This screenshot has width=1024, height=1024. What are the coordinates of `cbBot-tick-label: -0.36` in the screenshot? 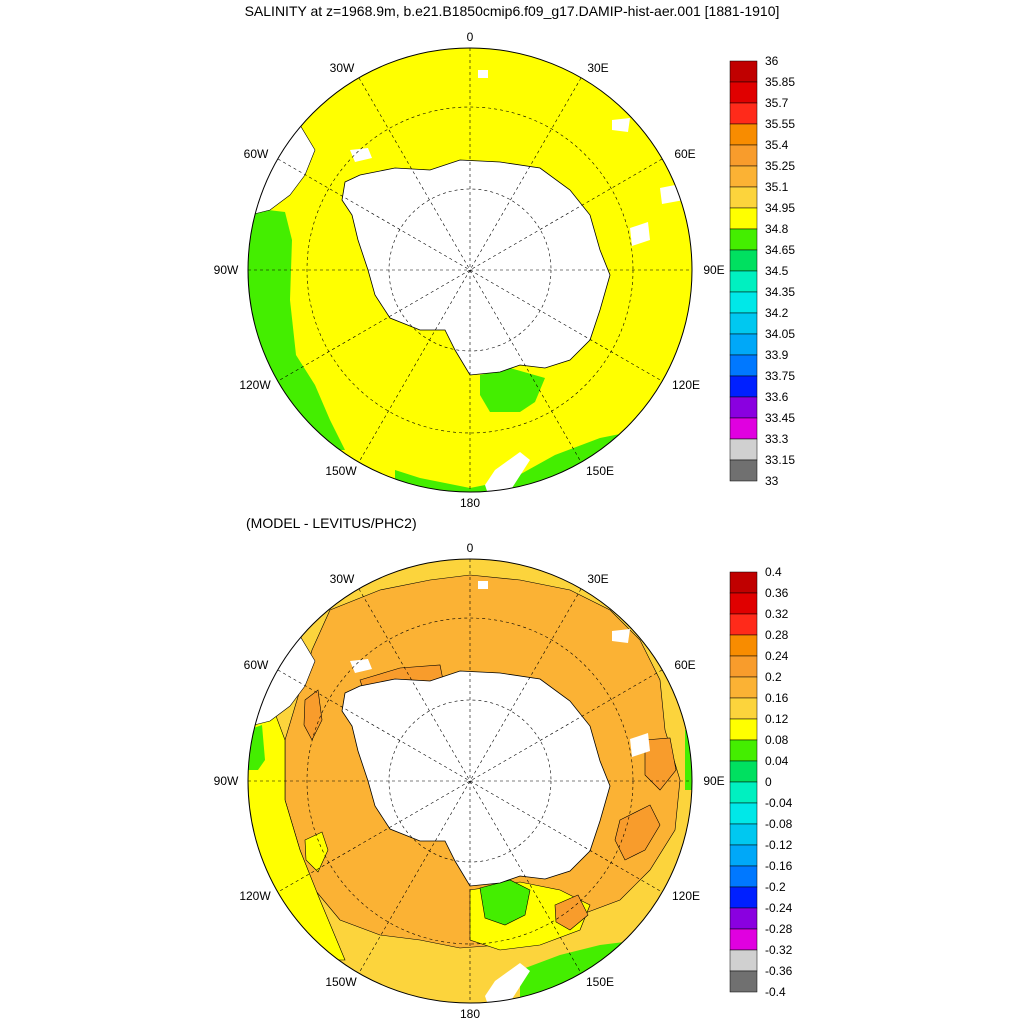 It's located at (779, 971).